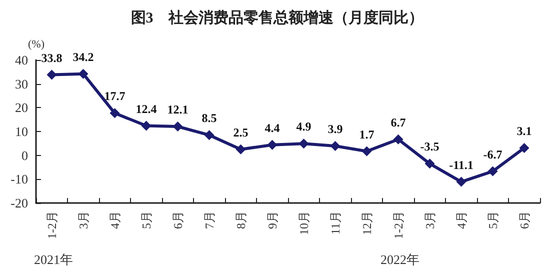  What do you see at coordinates (461, 165) in the screenshot?
I see `data-label: -11.1` at bounding box center [461, 165].